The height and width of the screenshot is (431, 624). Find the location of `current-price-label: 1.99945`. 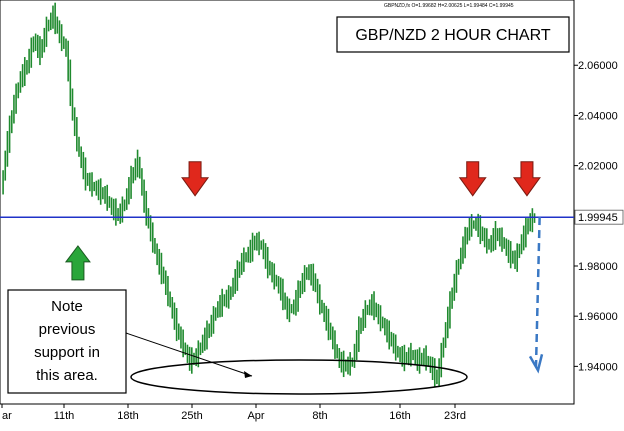

current-price-label: 1.99945 is located at coordinates (598, 218).